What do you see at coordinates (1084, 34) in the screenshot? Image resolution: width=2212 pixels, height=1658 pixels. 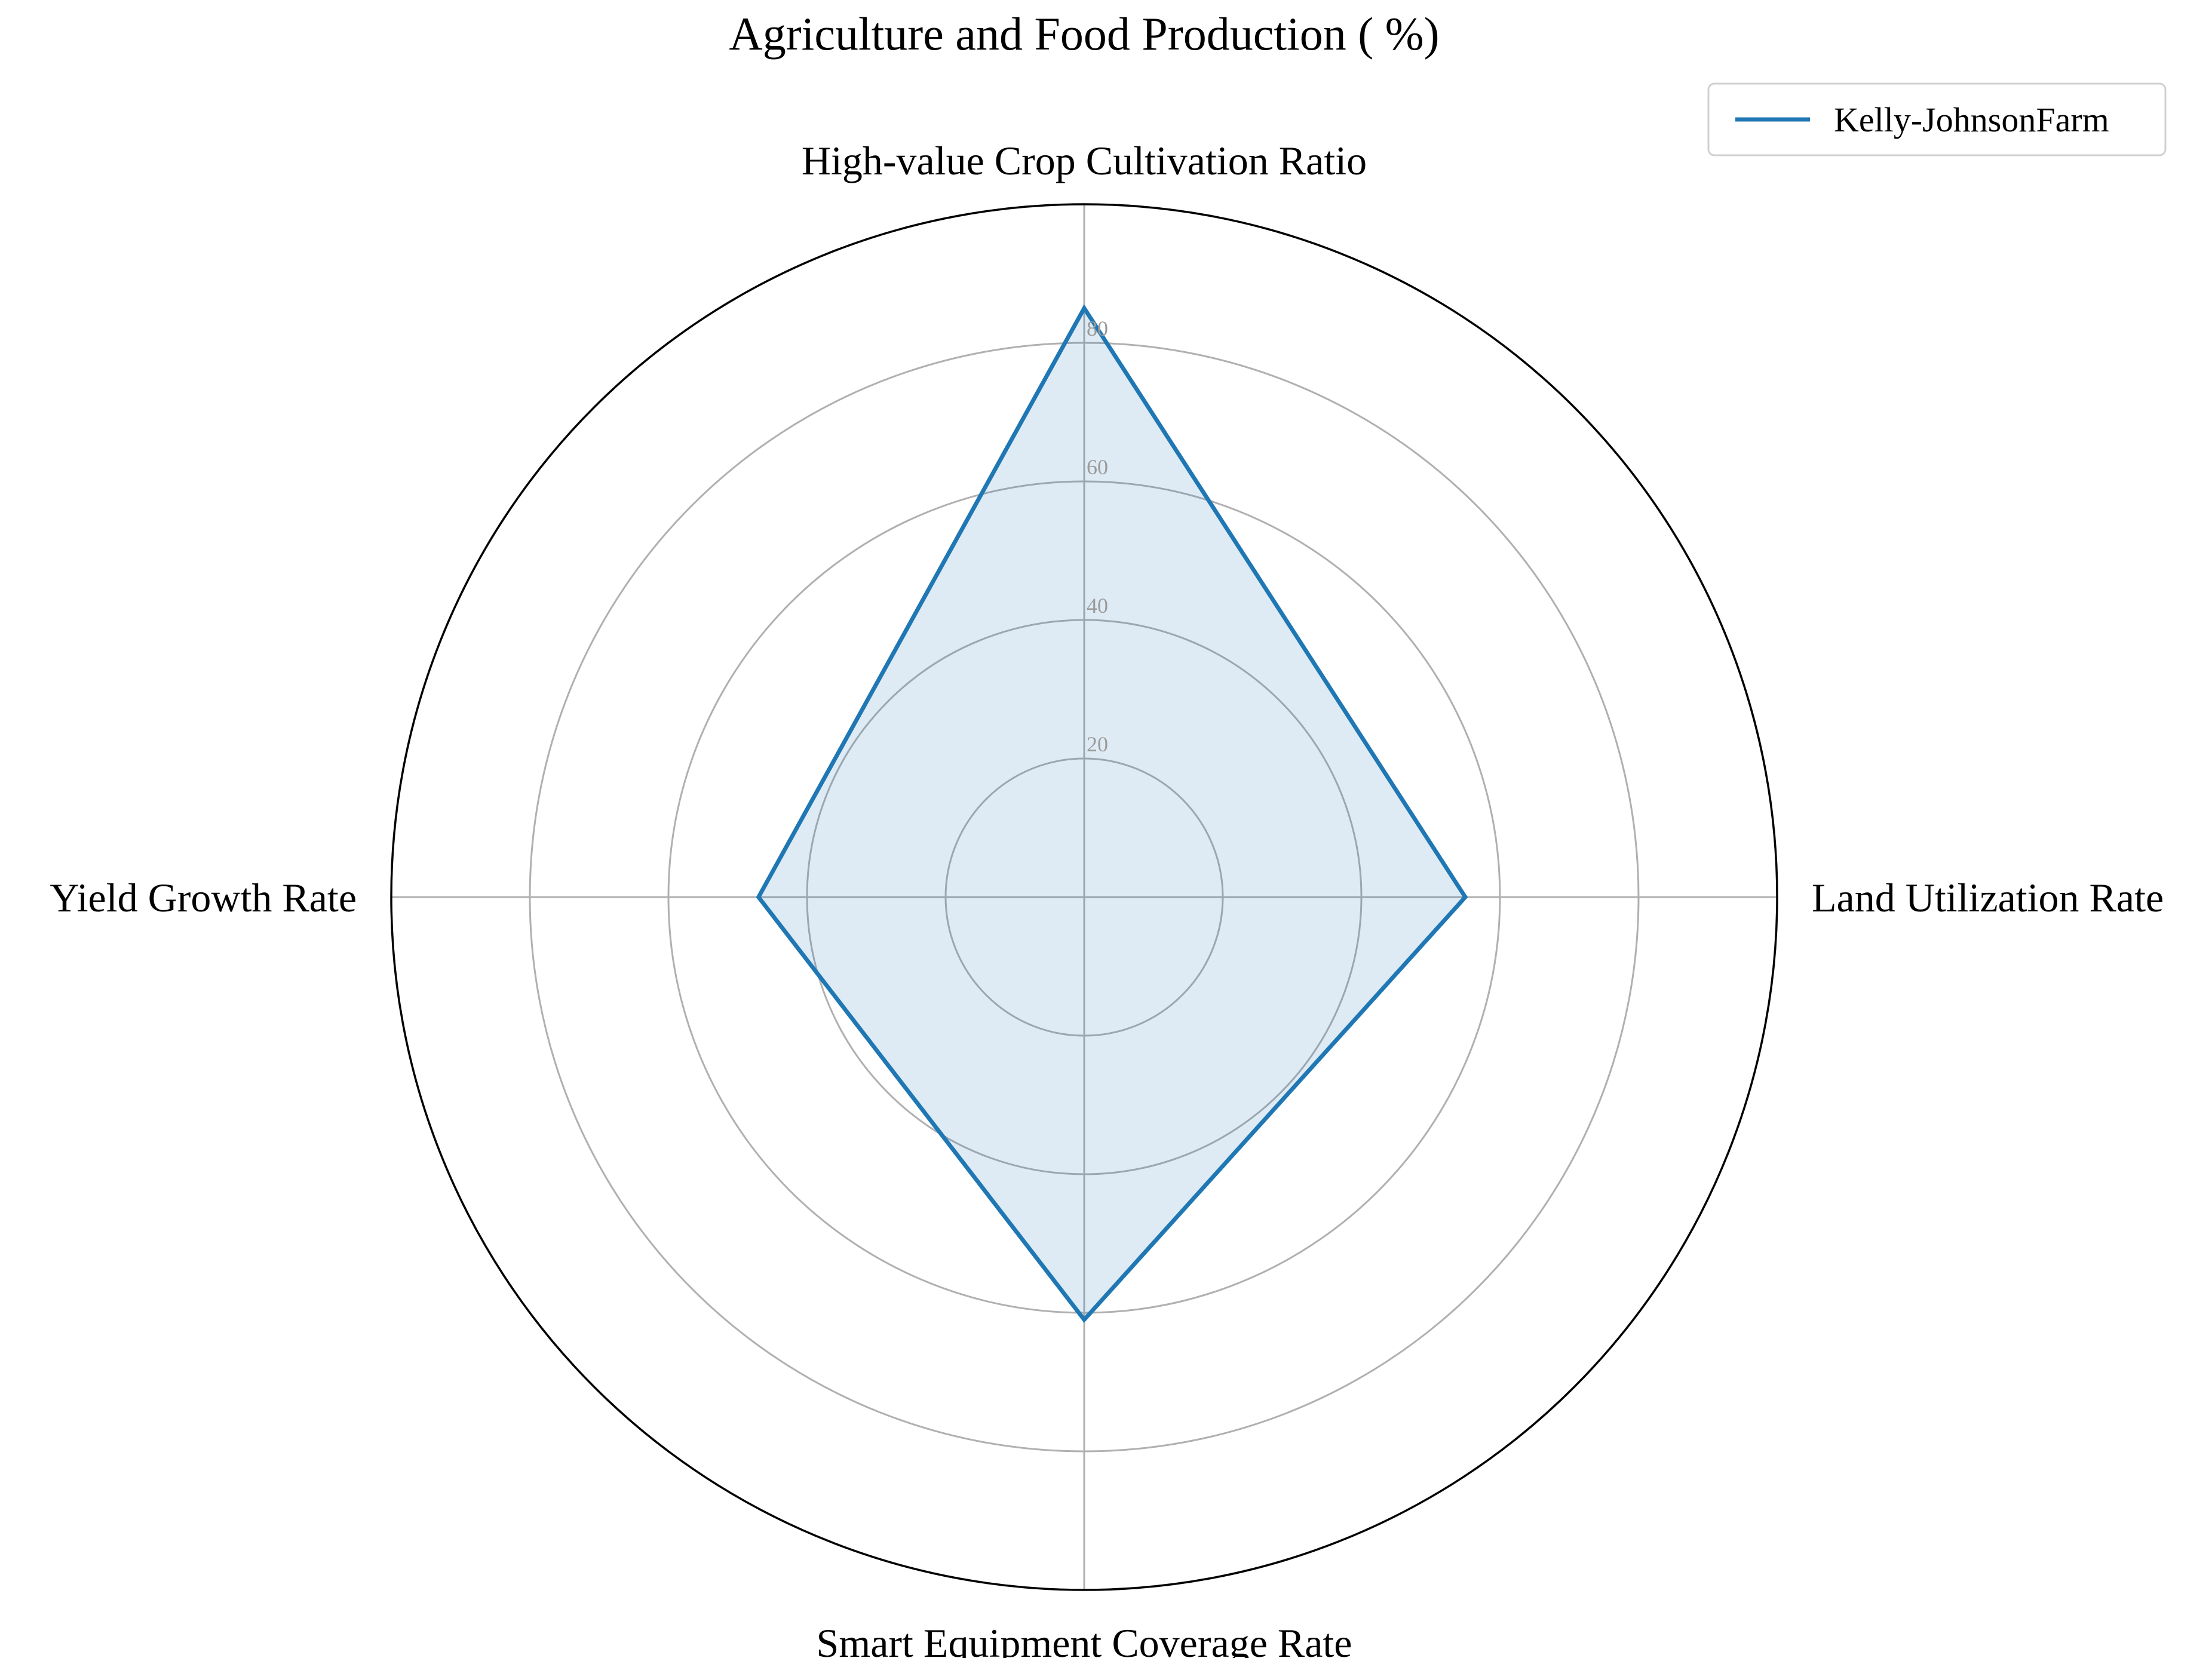 I see `chart-title: Agriculture and Food Production ( %)` at bounding box center [1084, 34].